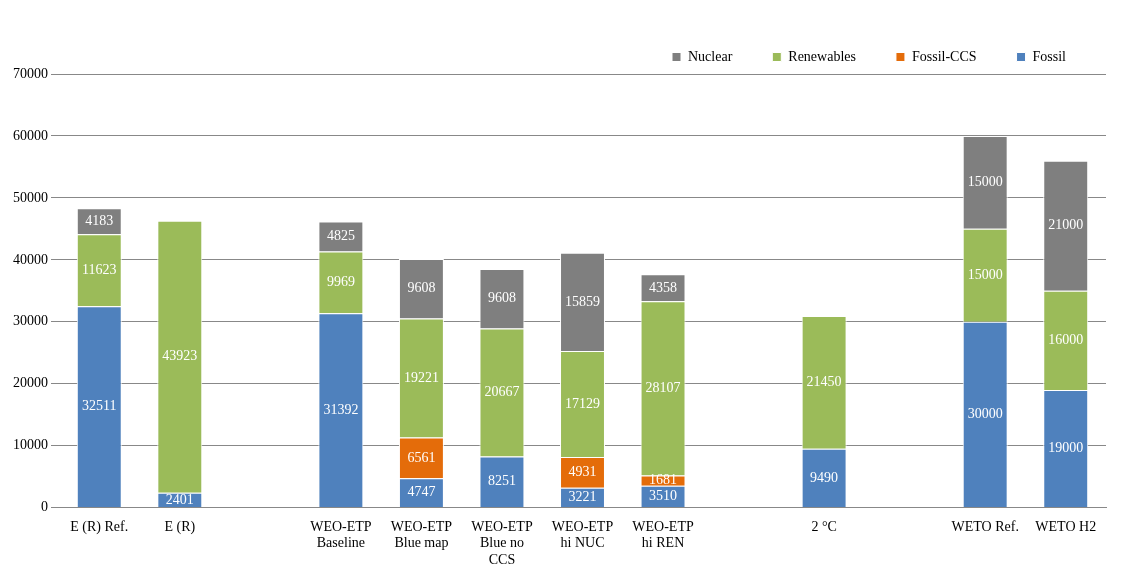  I want to click on x-tick-label: E (R) Ref., so click(99, 526).